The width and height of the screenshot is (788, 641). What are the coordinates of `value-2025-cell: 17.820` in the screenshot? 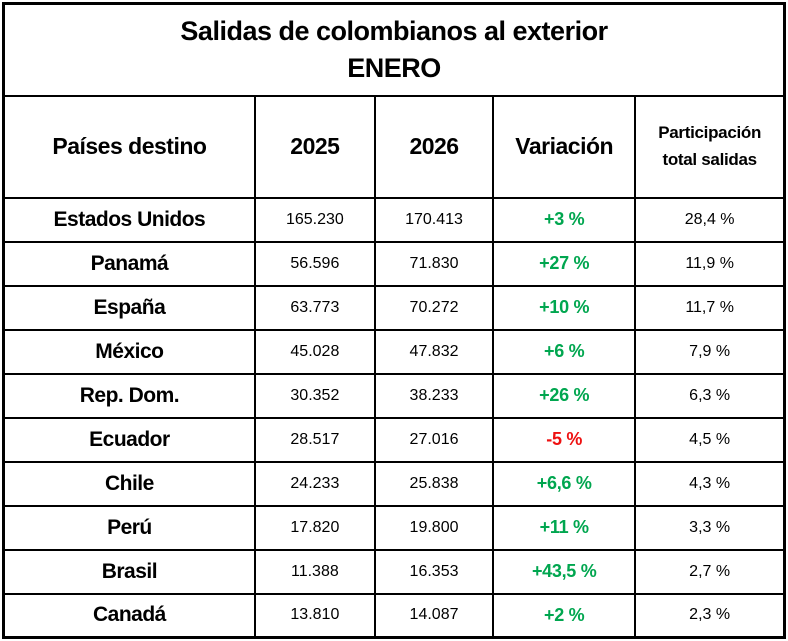 It's located at (314, 527).